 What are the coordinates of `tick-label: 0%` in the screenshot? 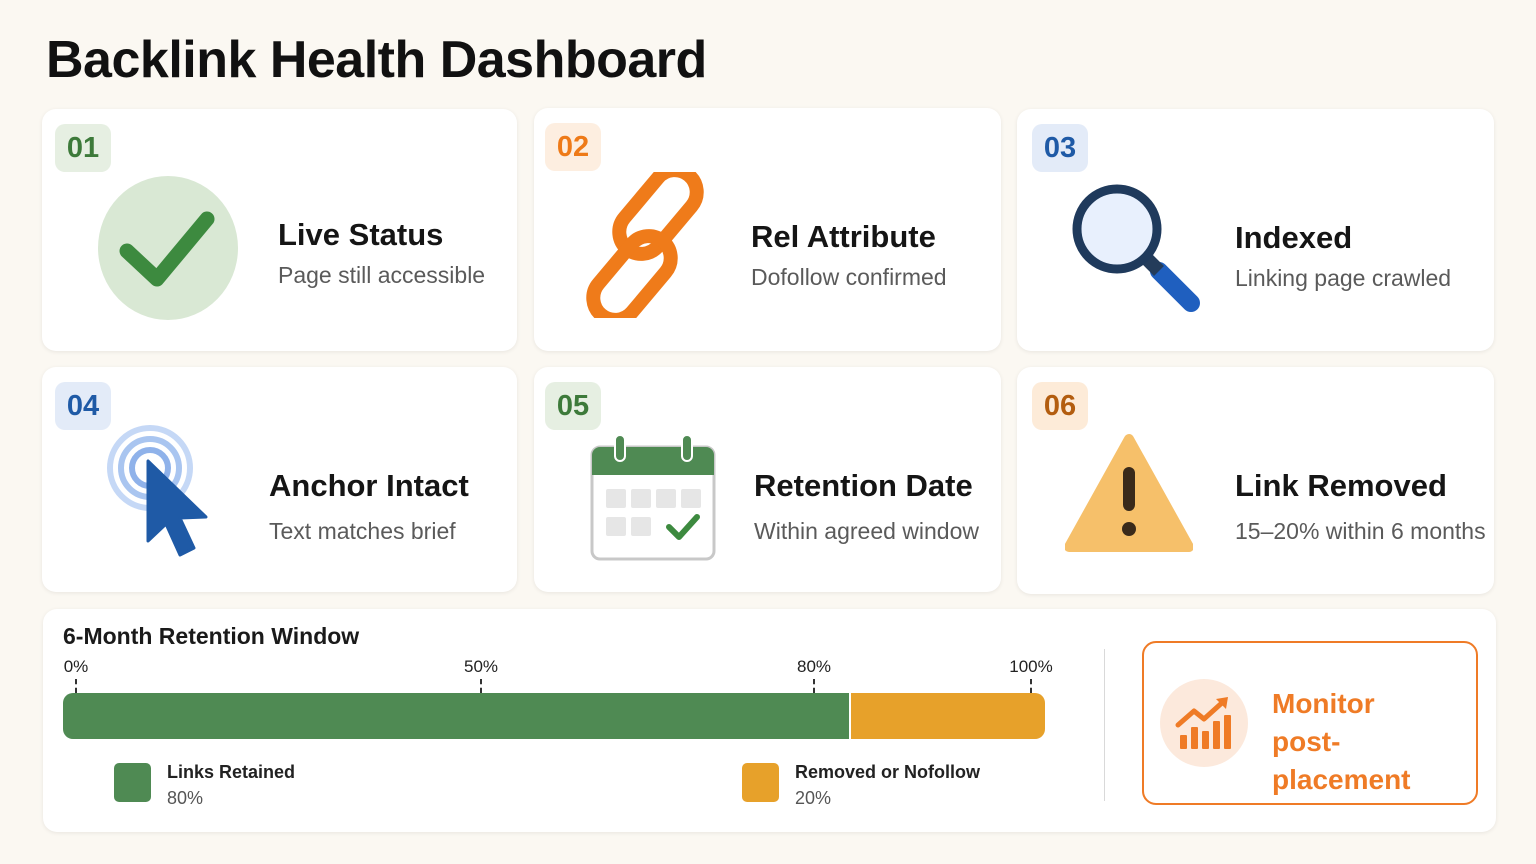 It's located at (76, 666).